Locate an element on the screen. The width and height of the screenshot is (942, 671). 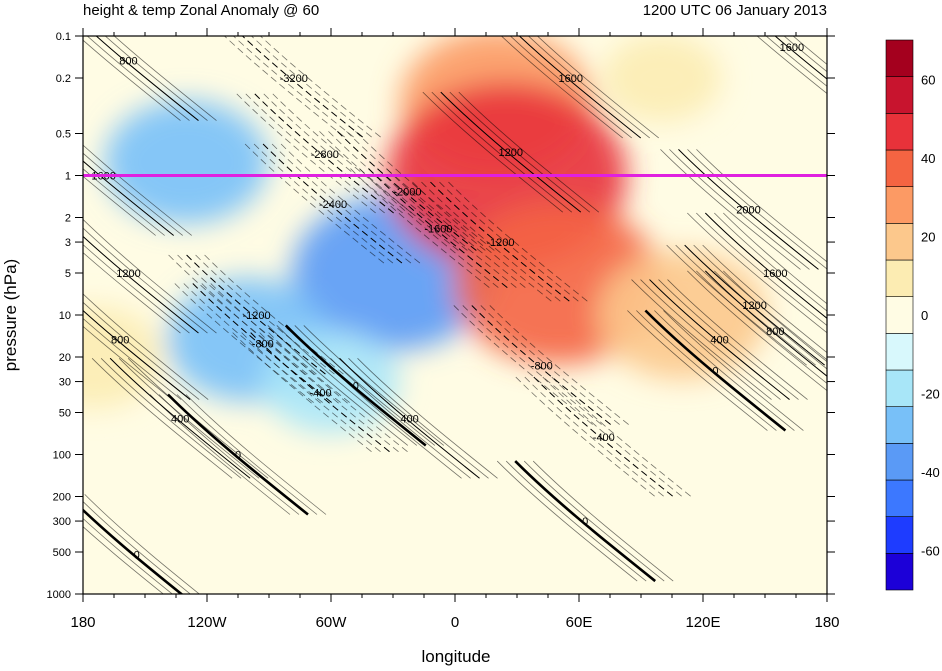
chart-timestamp: 1200 UTC 06 January 2013 is located at coordinates (735, 10).